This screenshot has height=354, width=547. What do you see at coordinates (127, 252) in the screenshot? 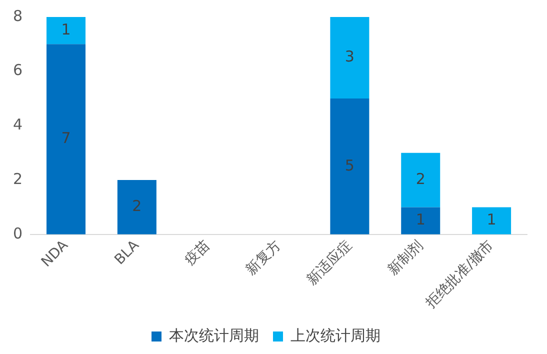
I see `x-tick-label: BLA` at bounding box center [127, 252].